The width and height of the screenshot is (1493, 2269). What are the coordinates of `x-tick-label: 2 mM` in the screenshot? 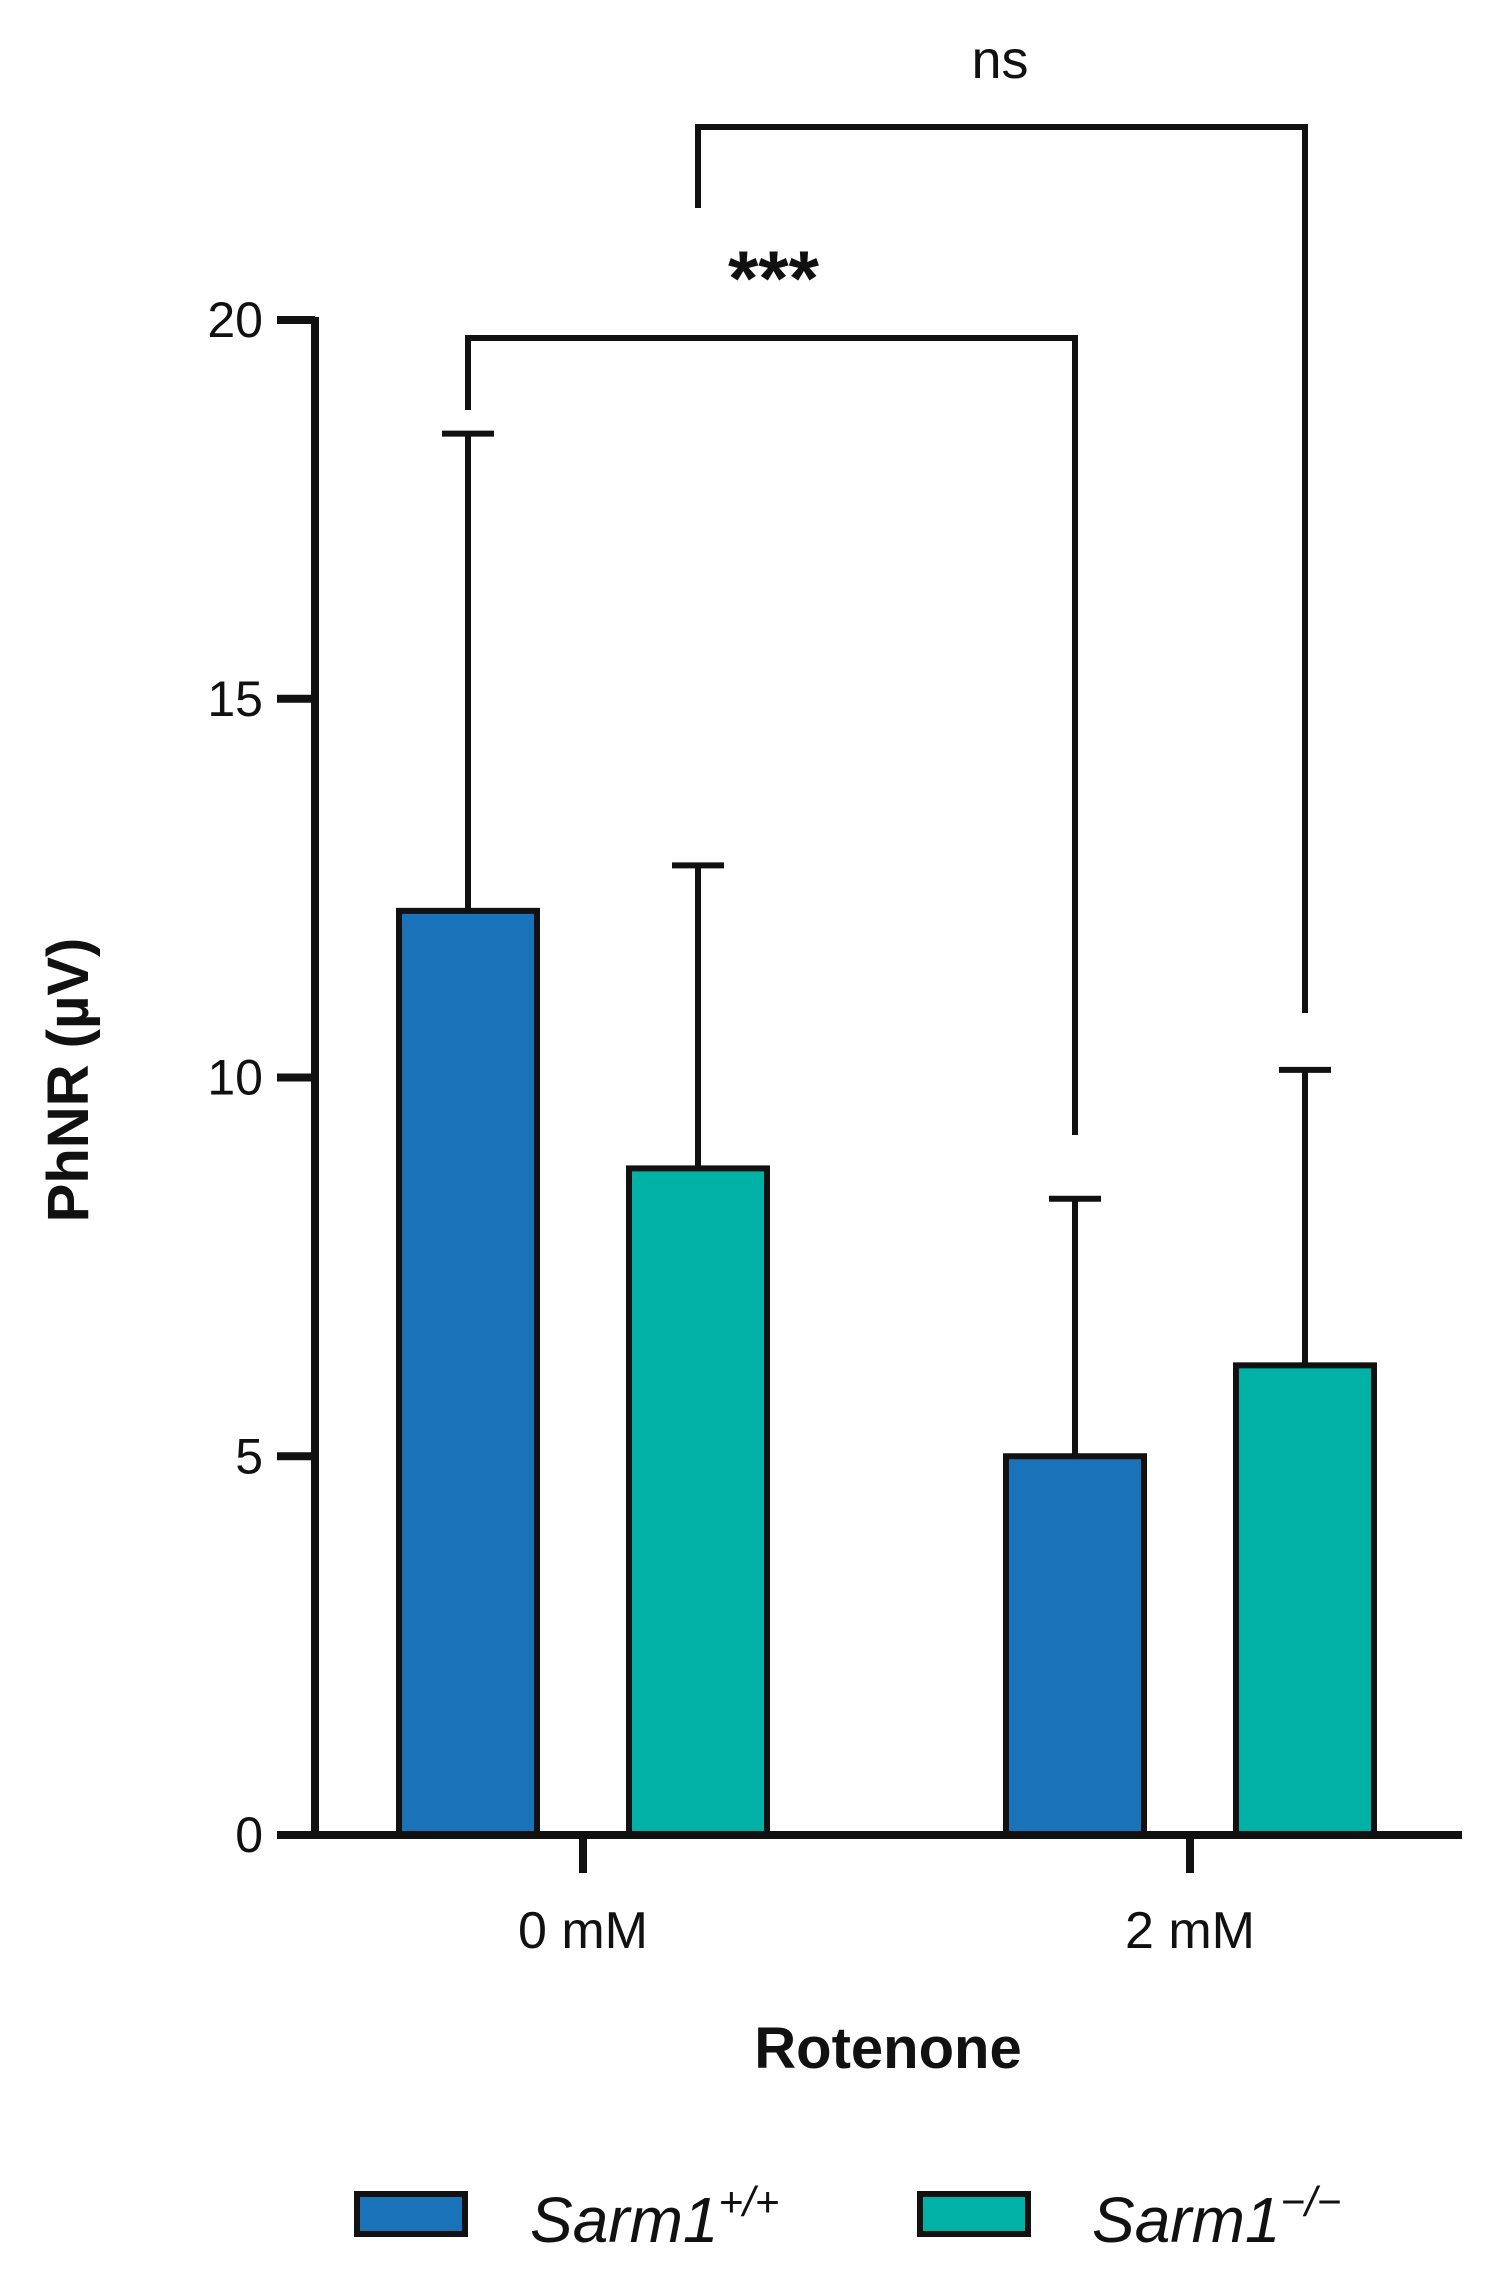 It's located at (1190, 1931).